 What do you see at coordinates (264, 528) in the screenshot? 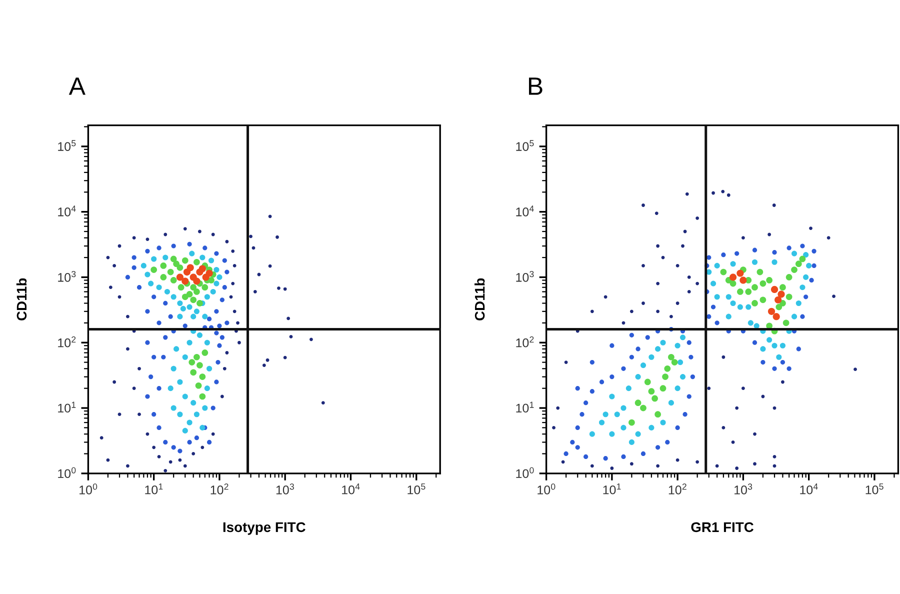
I see `x-axis-title: Isotype FITC` at bounding box center [264, 528].